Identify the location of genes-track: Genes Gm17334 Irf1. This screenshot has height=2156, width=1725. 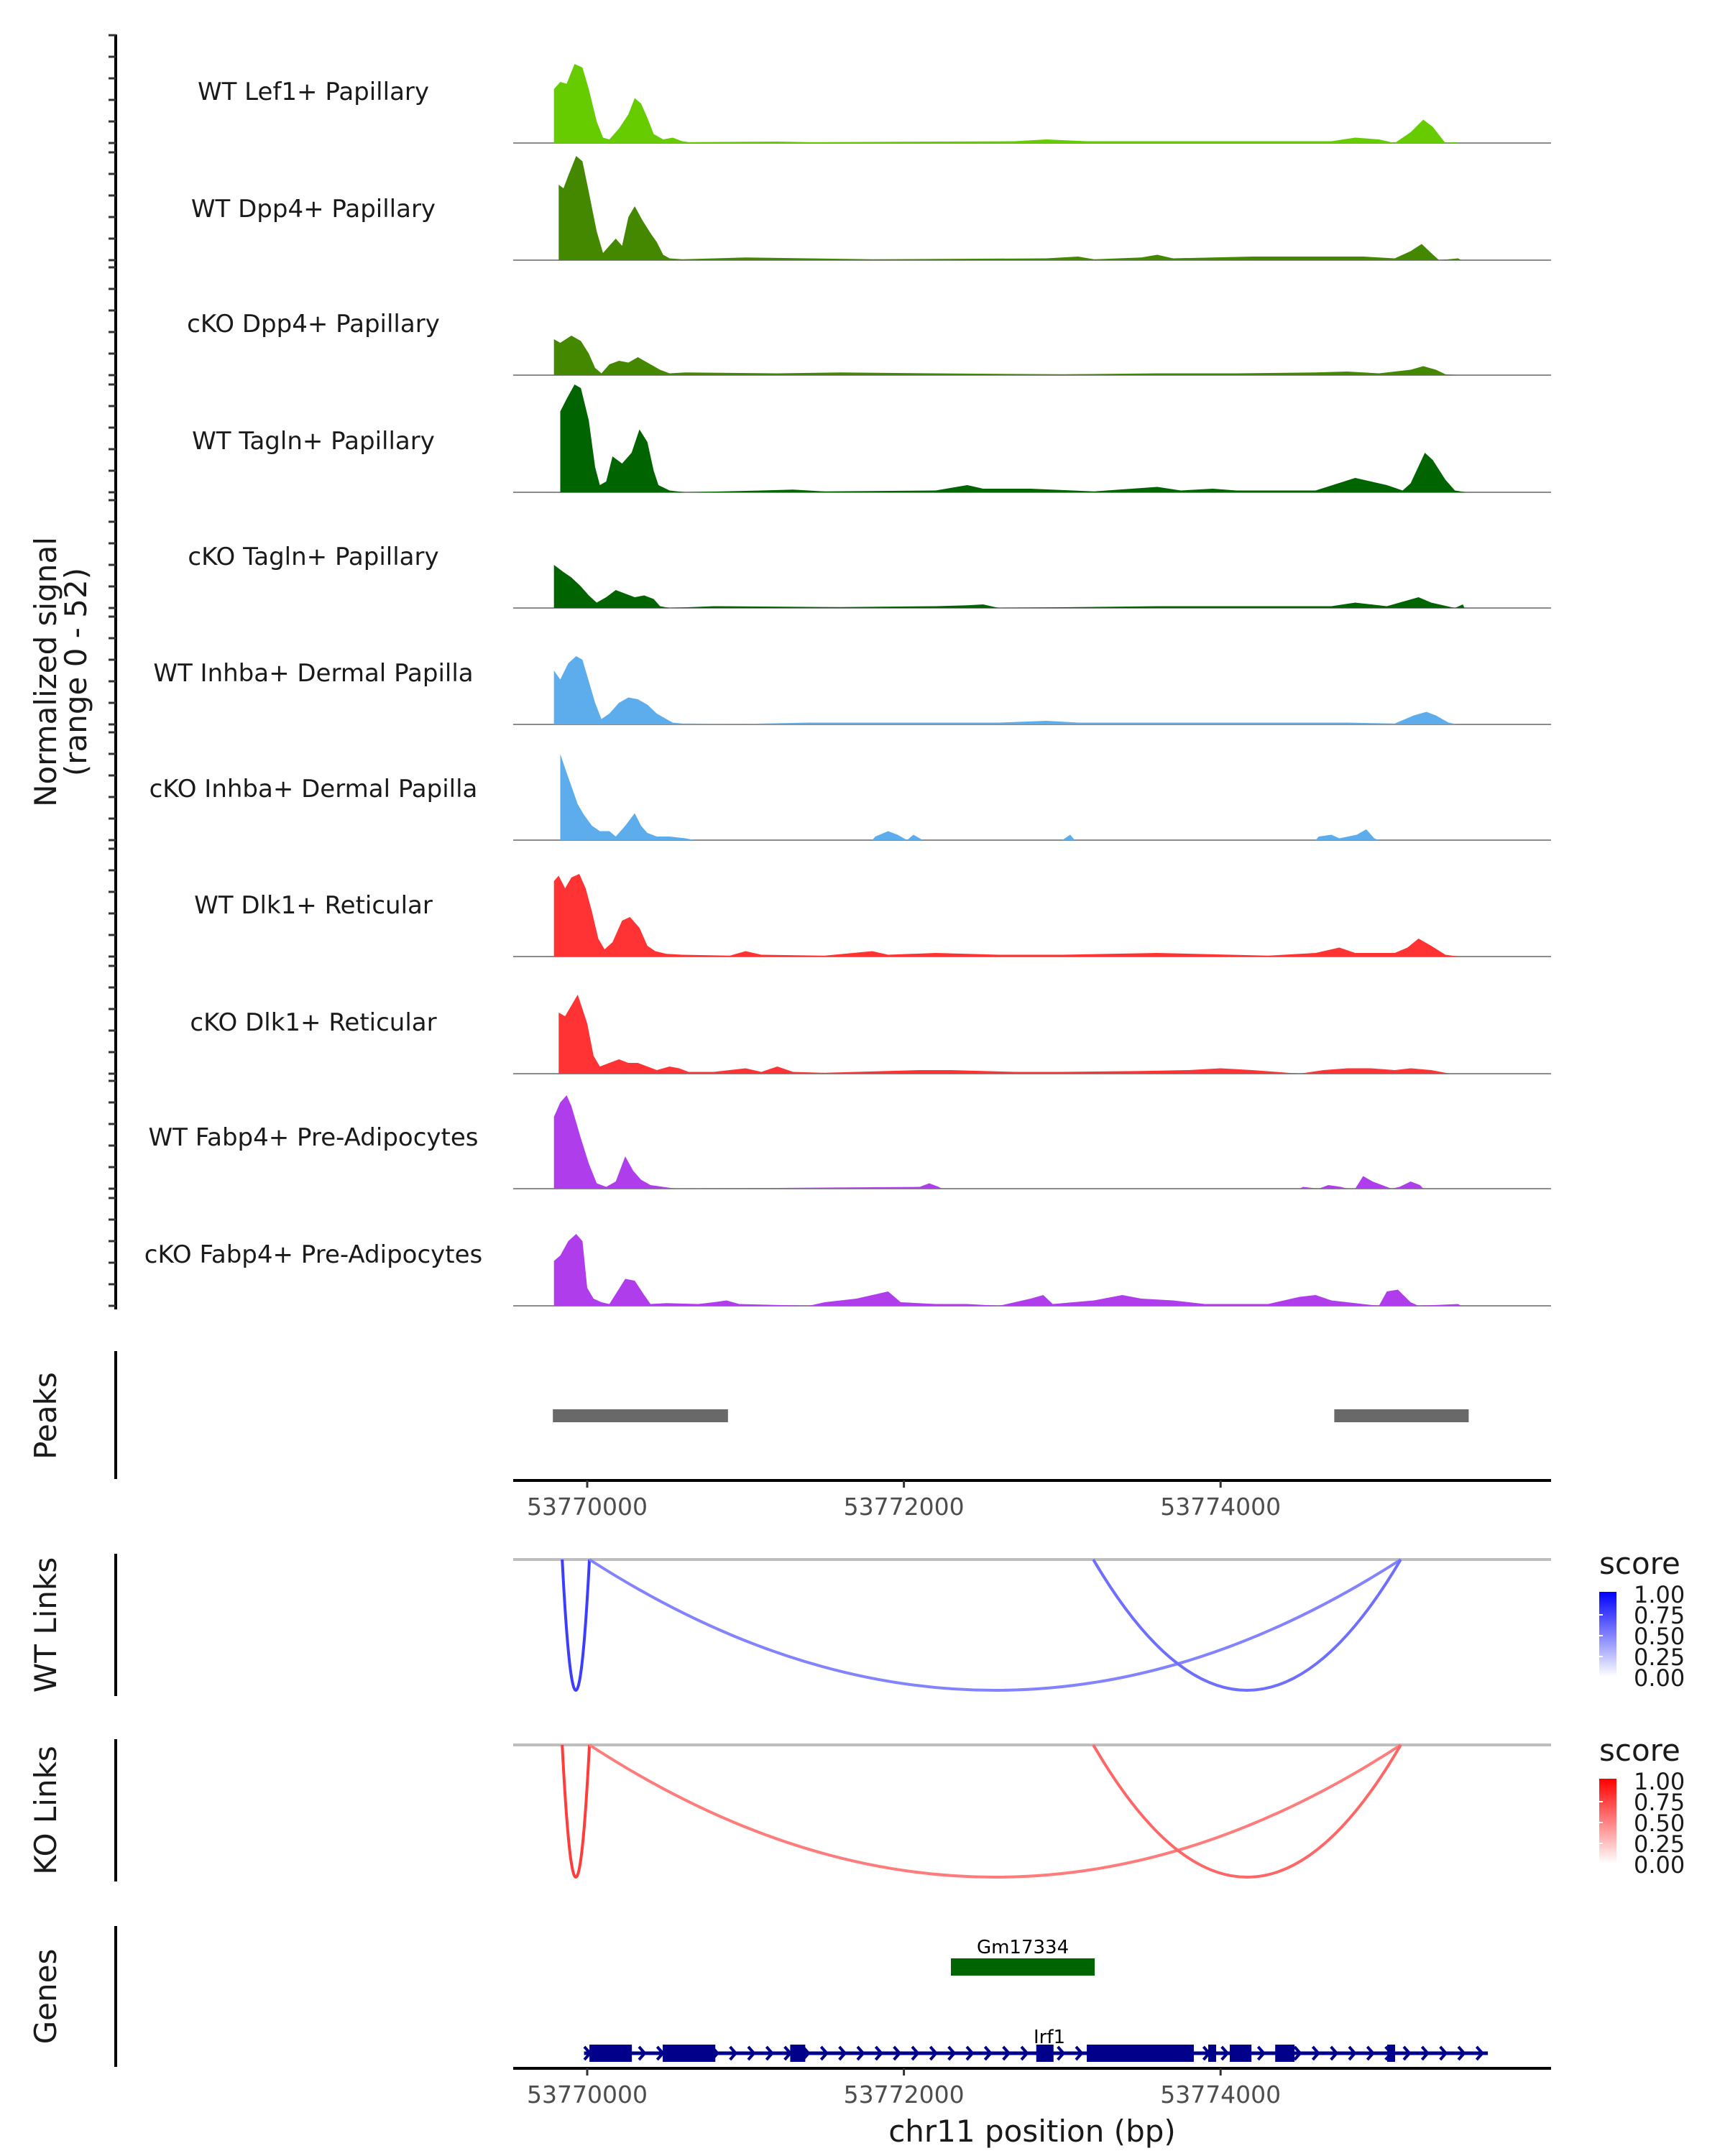
(758, 1997).